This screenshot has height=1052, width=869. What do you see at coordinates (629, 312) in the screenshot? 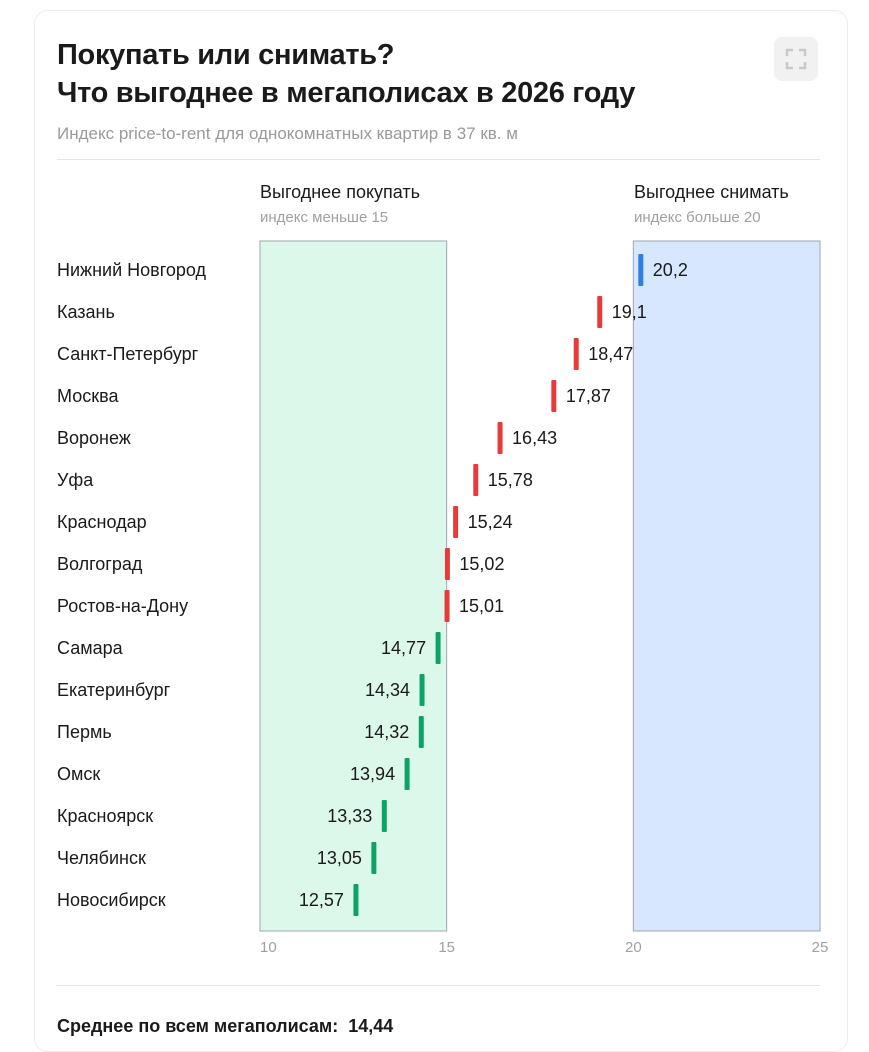
I see `value-label: 19,1` at bounding box center [629, 312].